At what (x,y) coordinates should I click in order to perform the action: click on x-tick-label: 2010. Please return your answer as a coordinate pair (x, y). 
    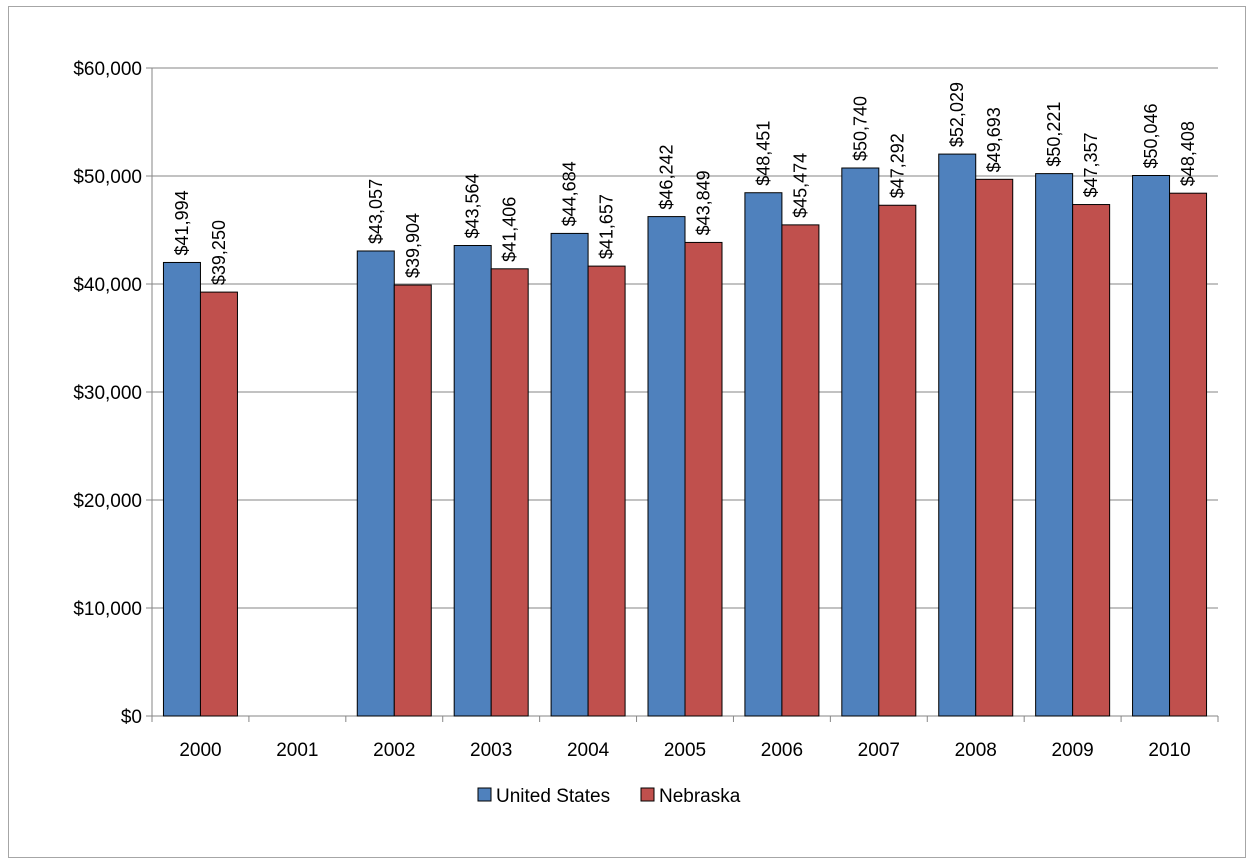
    Looking at the image, I should click on (1169, 750).